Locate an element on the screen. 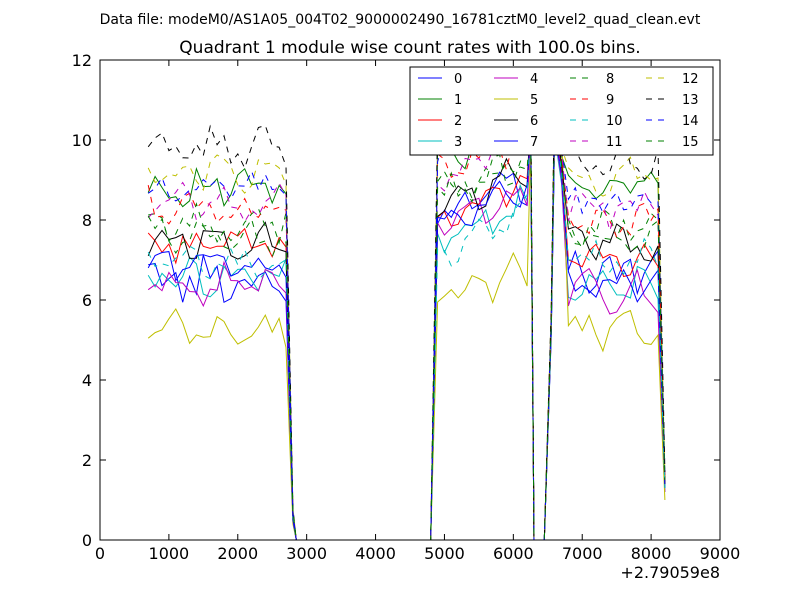  legend-label-10: 10 is located at coordinates (614, 121).